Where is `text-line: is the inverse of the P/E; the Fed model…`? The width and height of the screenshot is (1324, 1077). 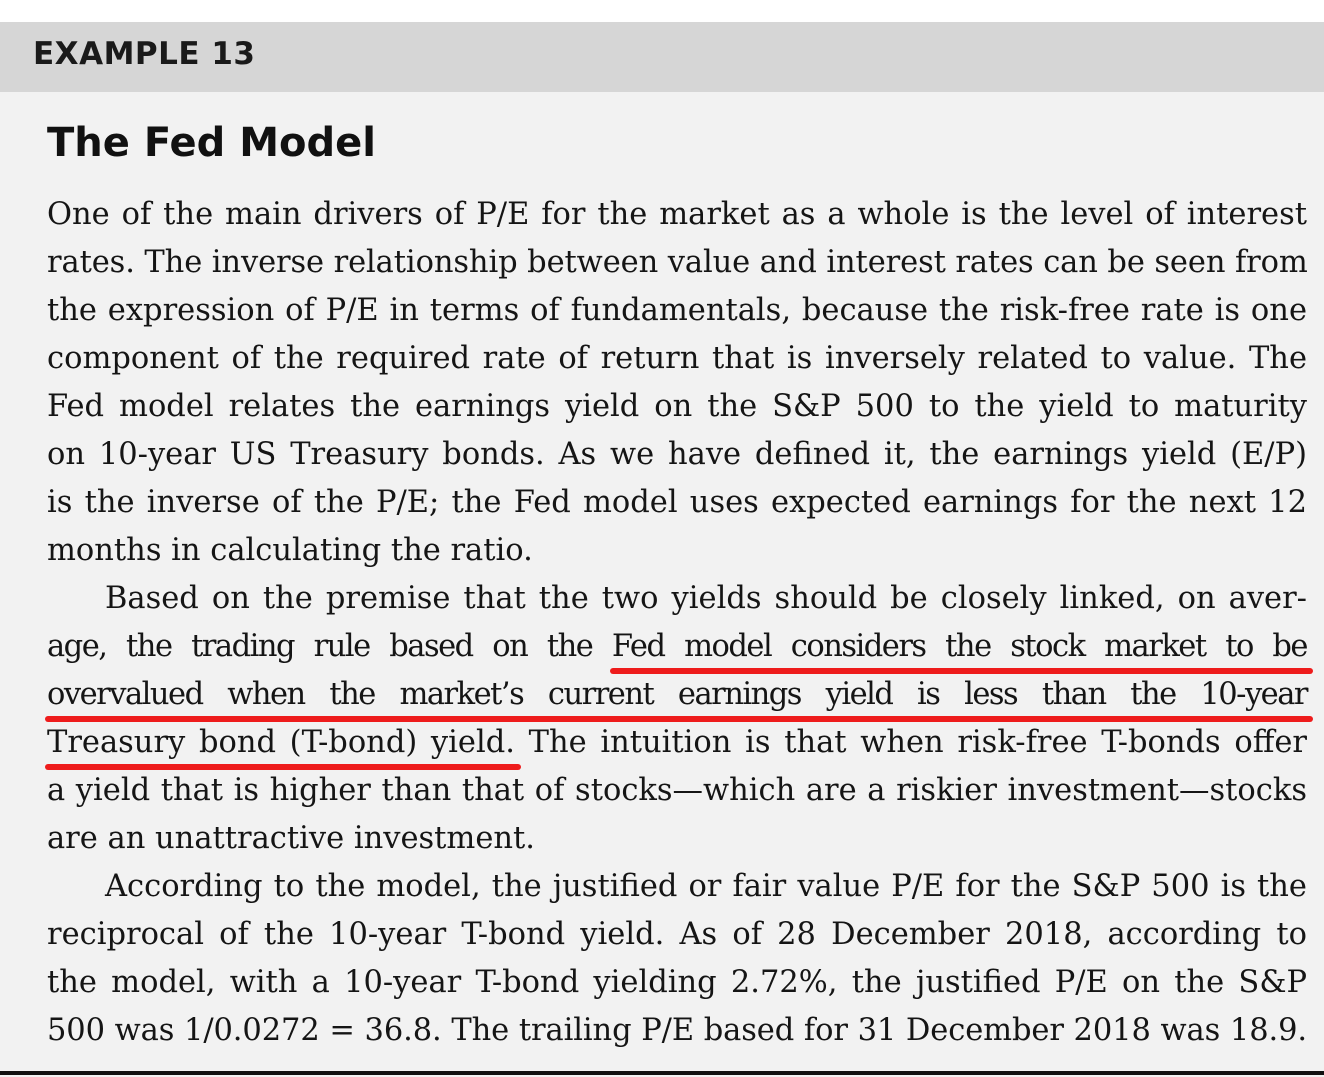
text-line: is the inverse of the P/E; the Fed model… is located at coordinates (677, 502).